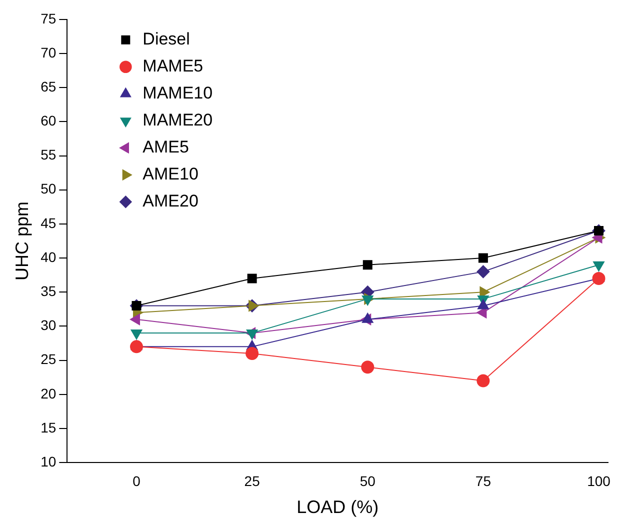 The width and height of the screenshot is (628, 531). Describe the element at coordinates (252, 480) in the screenshot. I see `x-tick-label: 25` at that location.